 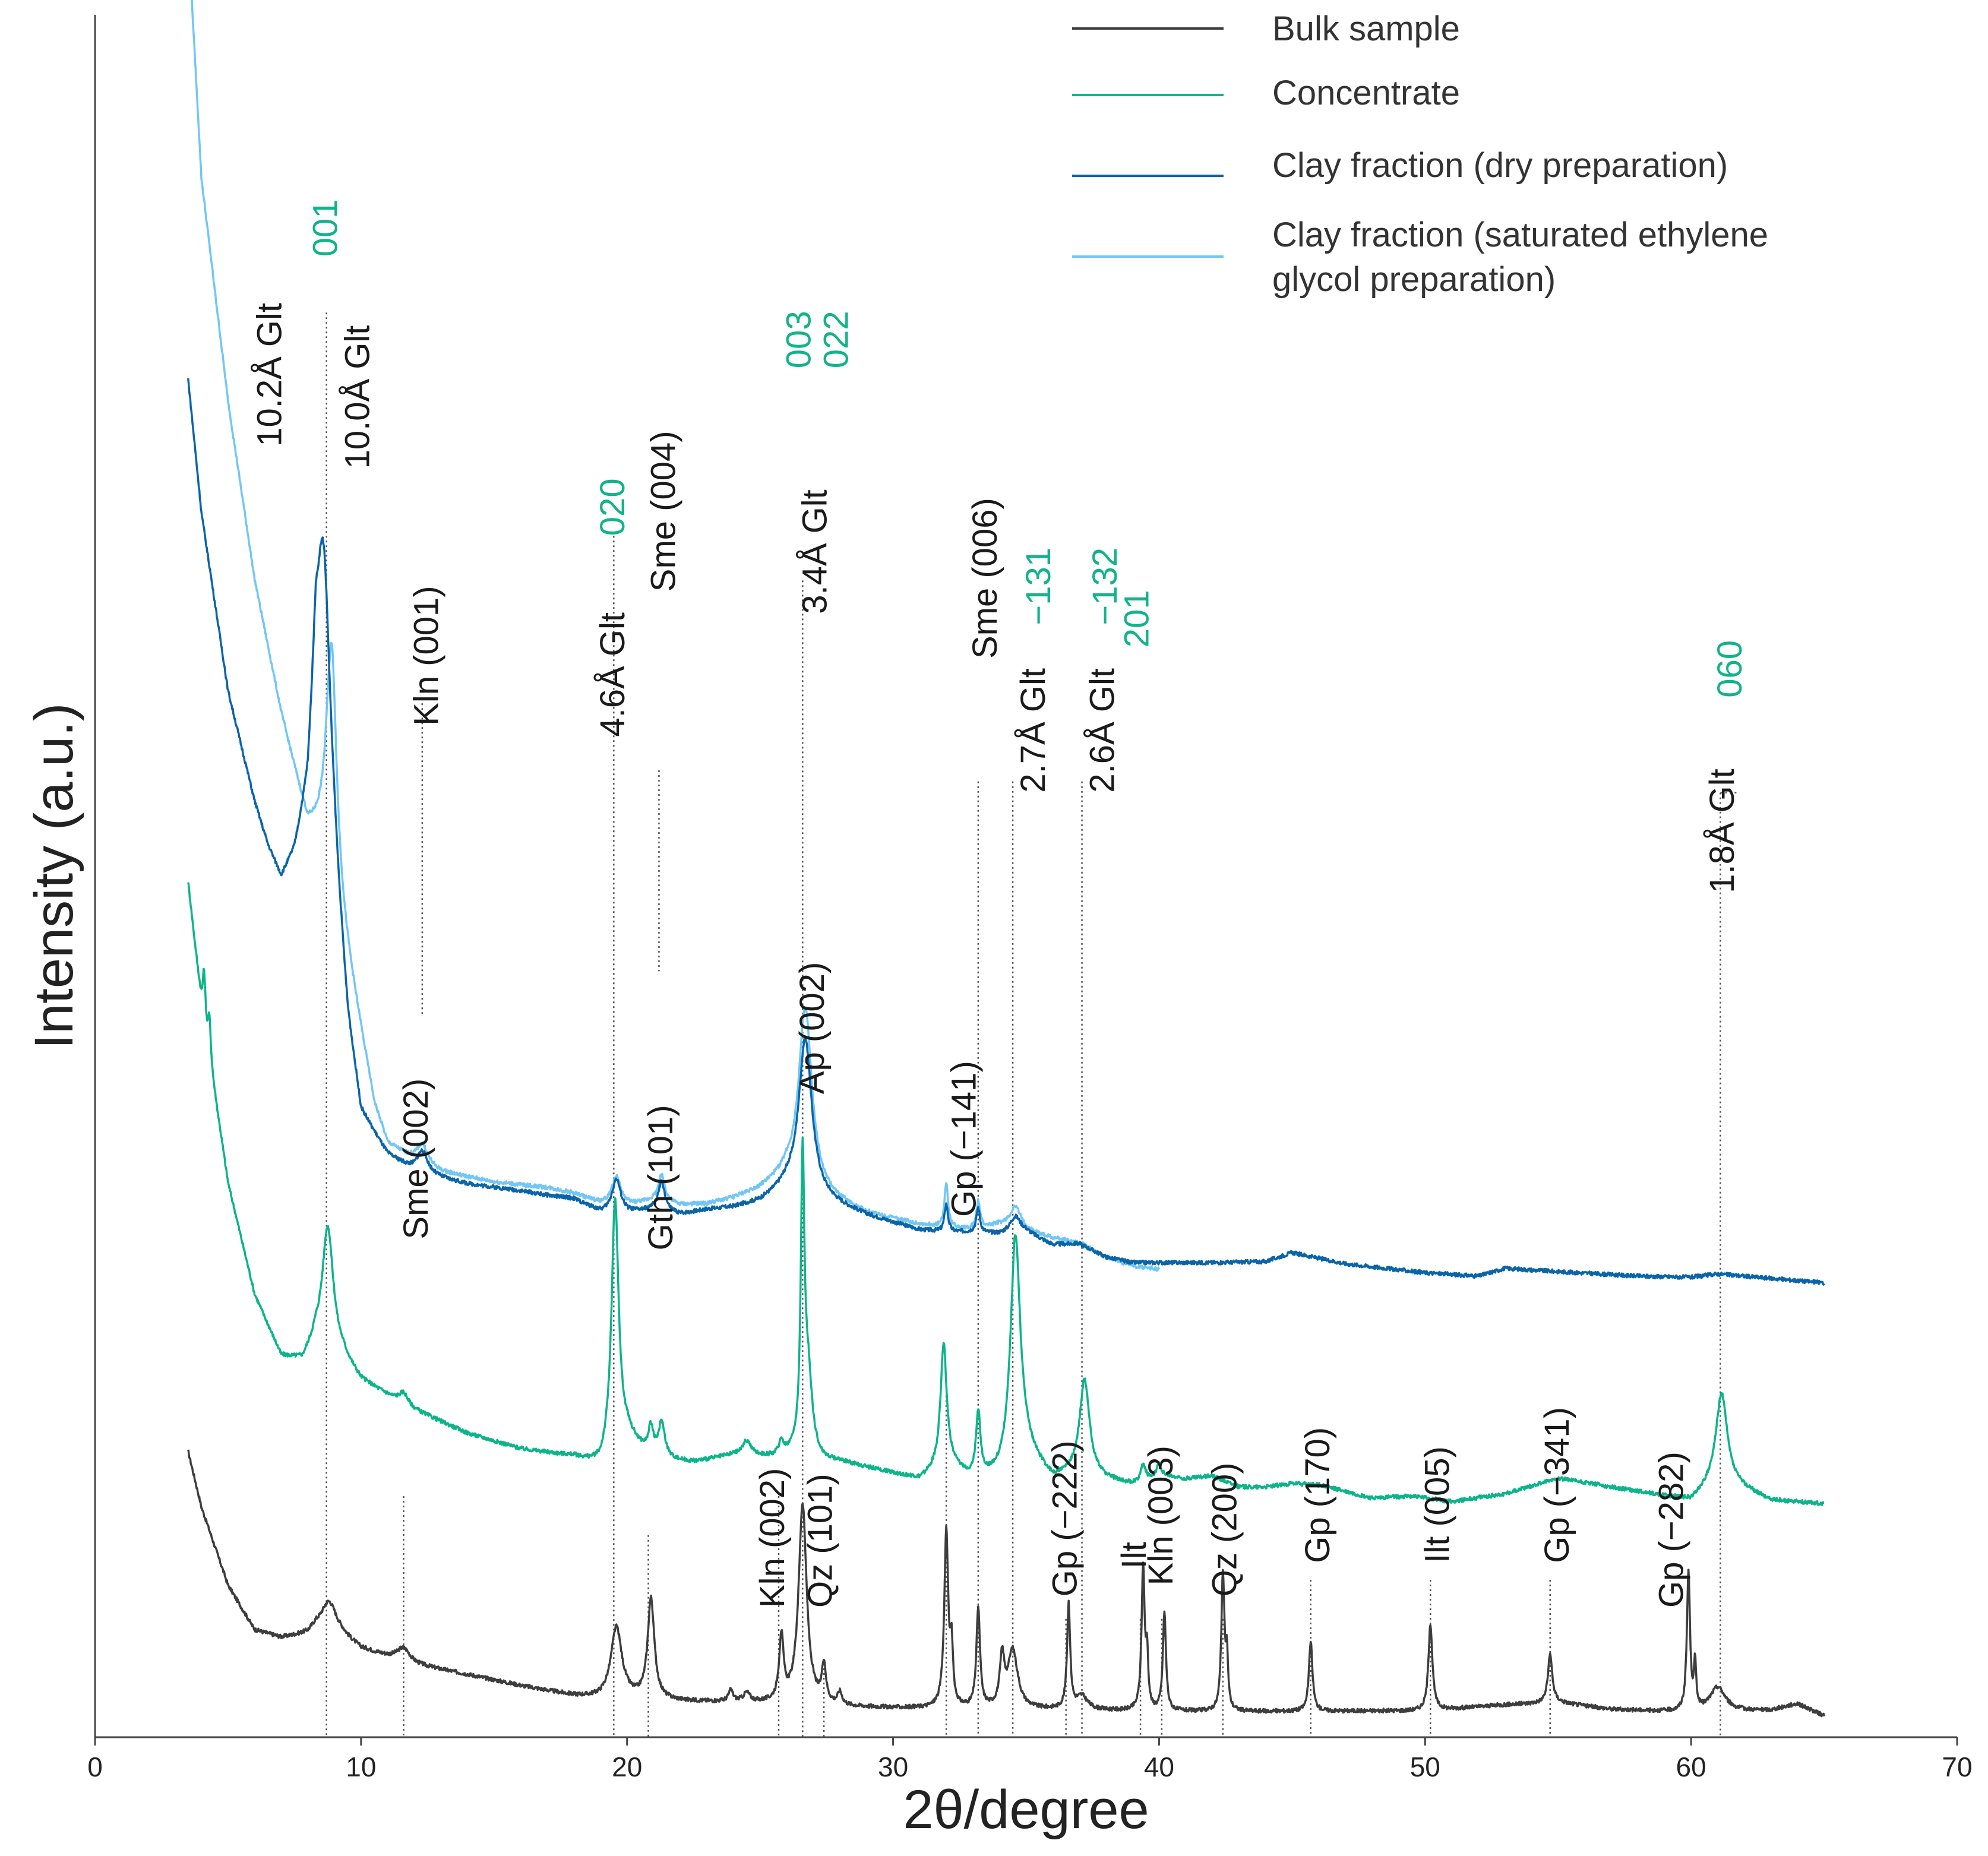 I want to click on x-tick-label: 60, so click(x=1691, y=1766).